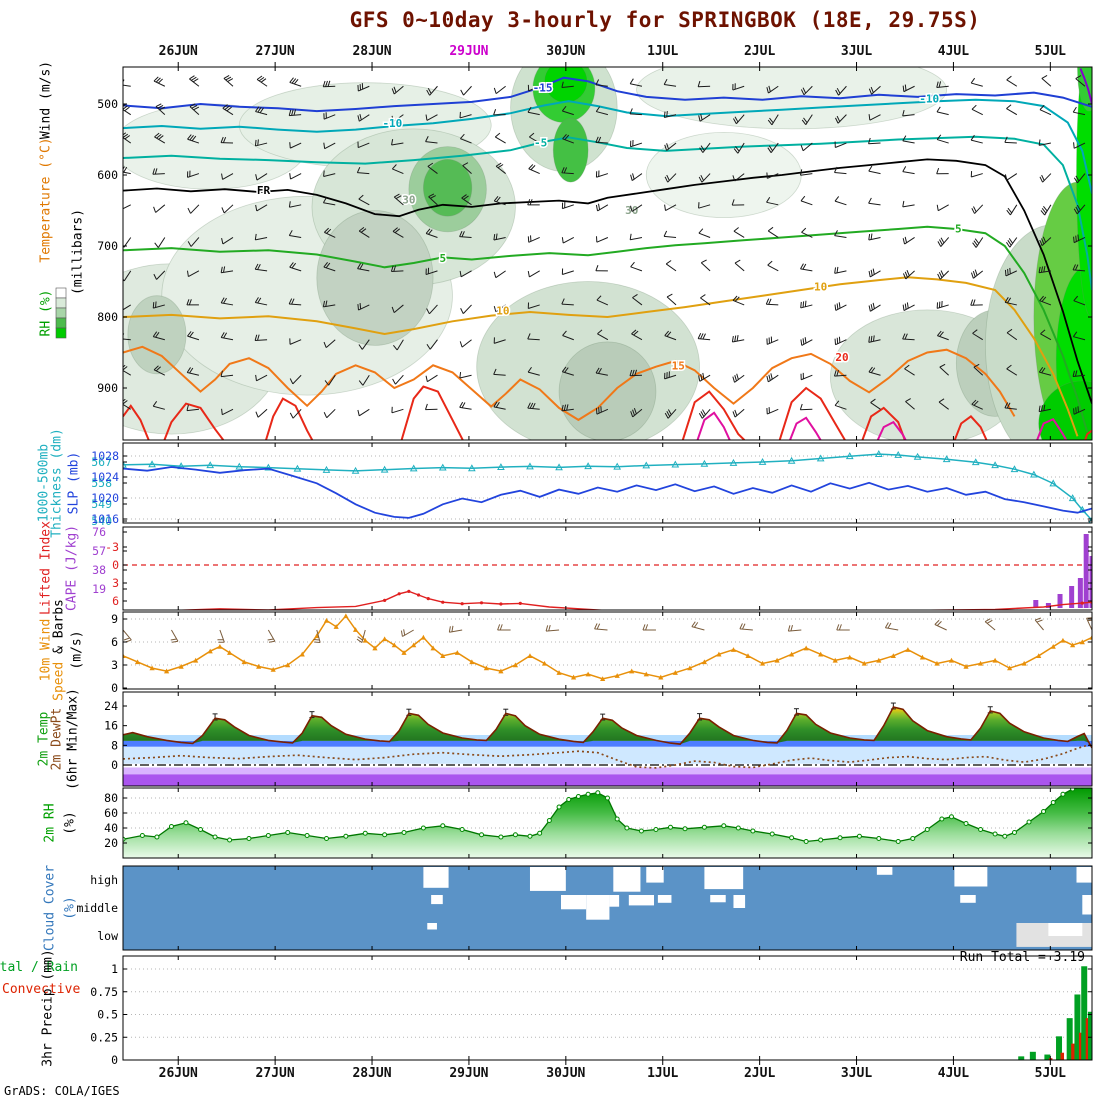 This screenshot has width=1100, height=1100. I want to click on axis-label-temperature: Temperature (°C), so click(46, 200).